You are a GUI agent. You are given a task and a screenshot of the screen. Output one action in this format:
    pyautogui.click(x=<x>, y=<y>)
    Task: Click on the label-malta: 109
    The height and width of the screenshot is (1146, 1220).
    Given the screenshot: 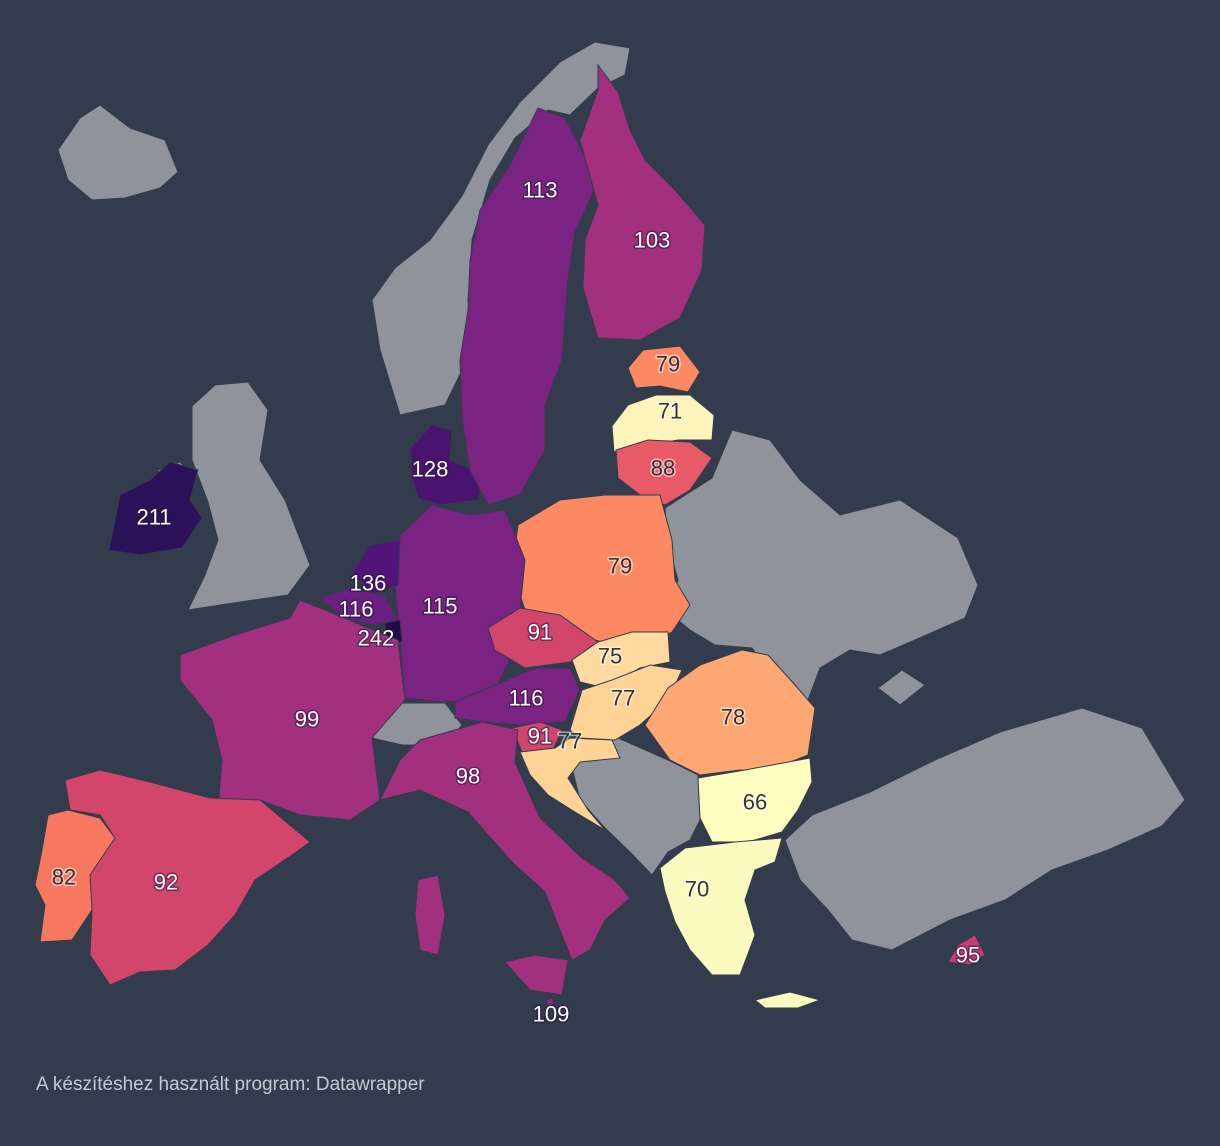 What is the action you would take?
    pyautogui.click(x=551, y=1014)
    